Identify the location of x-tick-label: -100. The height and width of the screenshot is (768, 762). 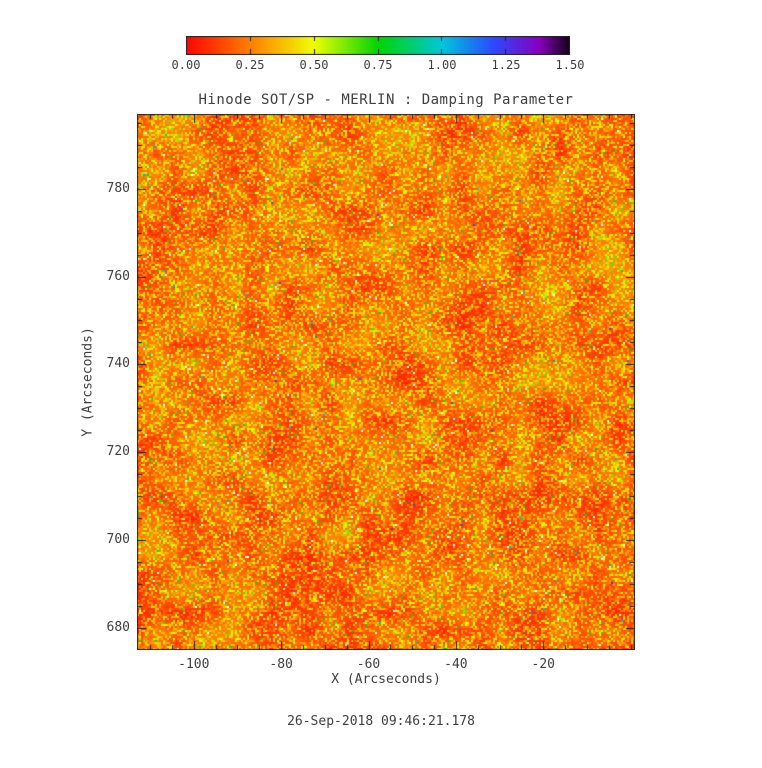
(194, 664).